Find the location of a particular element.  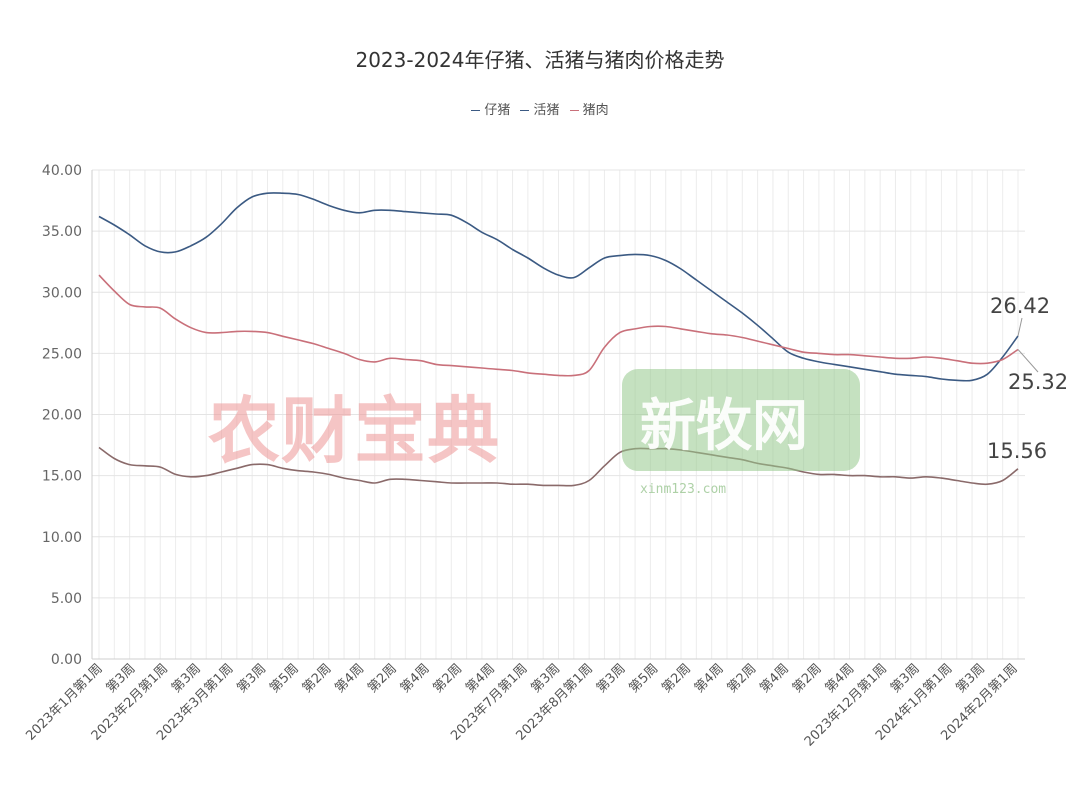

legend-item-pork: 猪肉 is located at coordinates (589, 108).